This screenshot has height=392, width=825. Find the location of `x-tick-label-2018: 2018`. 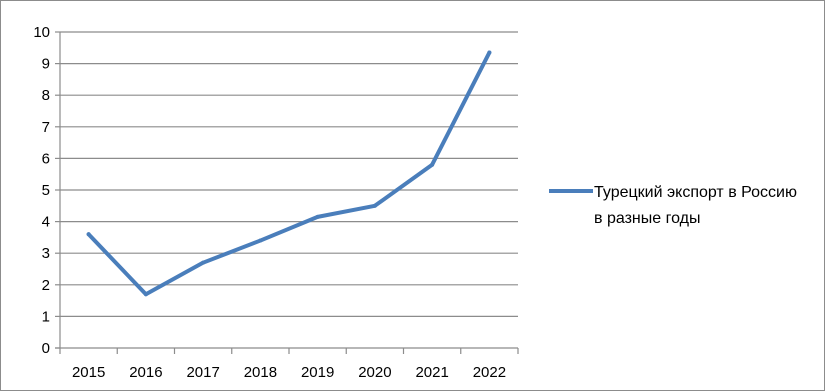

x-tick-label-2018: 2018 is located at coordinates (260, 372).